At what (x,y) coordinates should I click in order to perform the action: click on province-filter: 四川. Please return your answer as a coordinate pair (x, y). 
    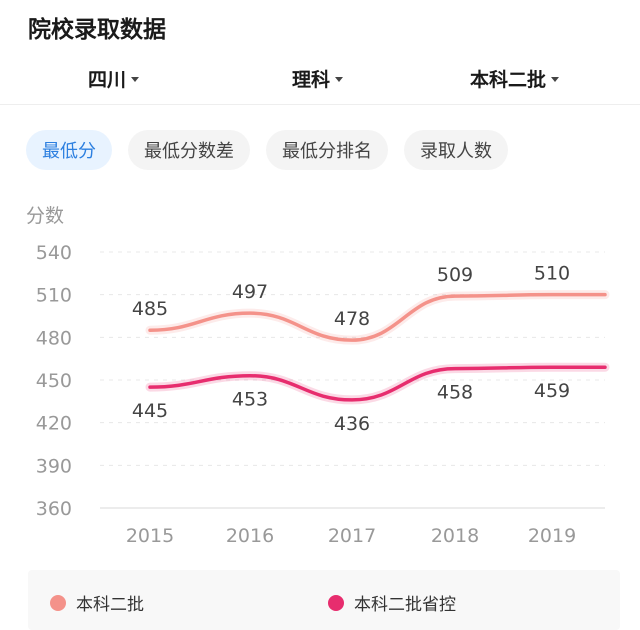
    Looking at the image, I should click on (114, 78).